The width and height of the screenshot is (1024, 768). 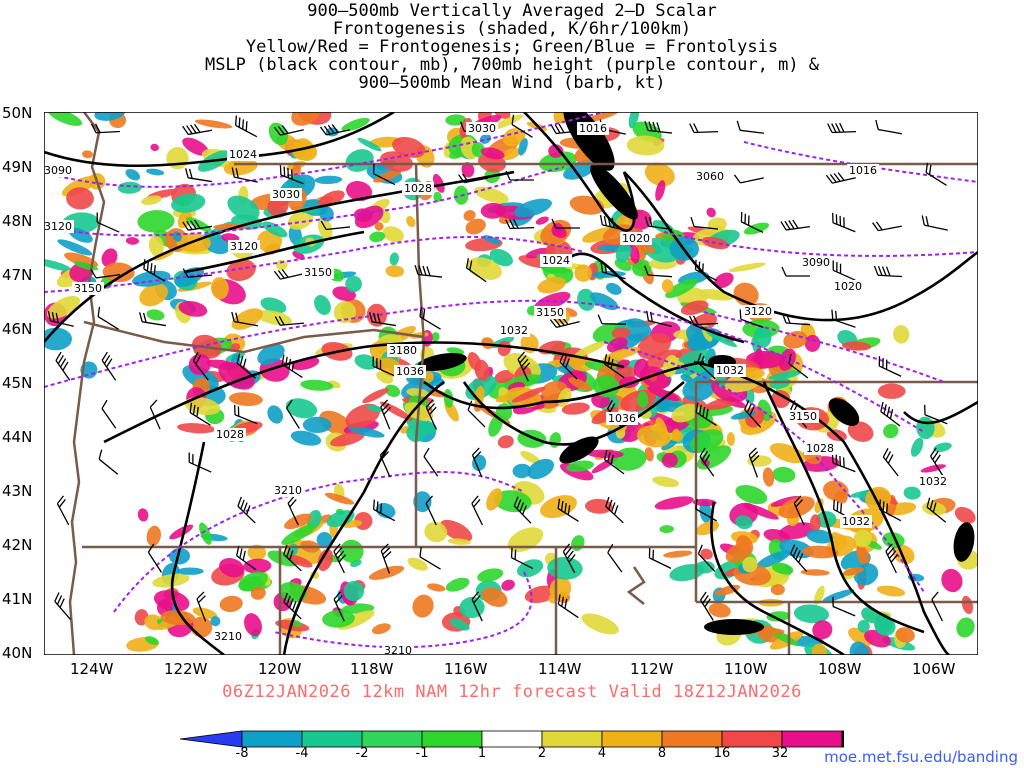 What do you see at coordinates (542, 753) in the screenshot?
I see `cbar-label-2: 2` at bounding box center [542, 753].